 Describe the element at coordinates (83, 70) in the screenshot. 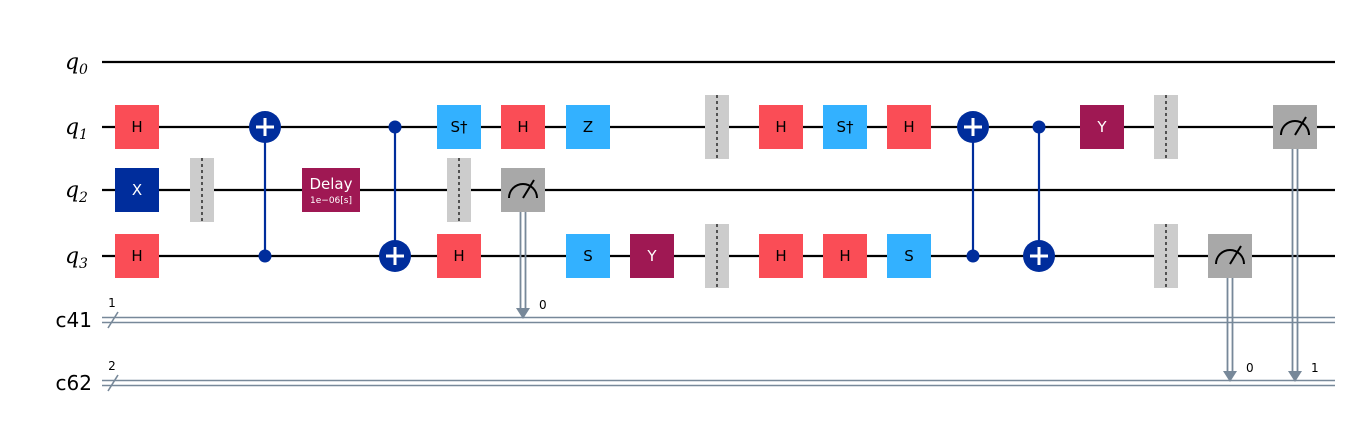

I see `qubit-label-index: 0` at that location.